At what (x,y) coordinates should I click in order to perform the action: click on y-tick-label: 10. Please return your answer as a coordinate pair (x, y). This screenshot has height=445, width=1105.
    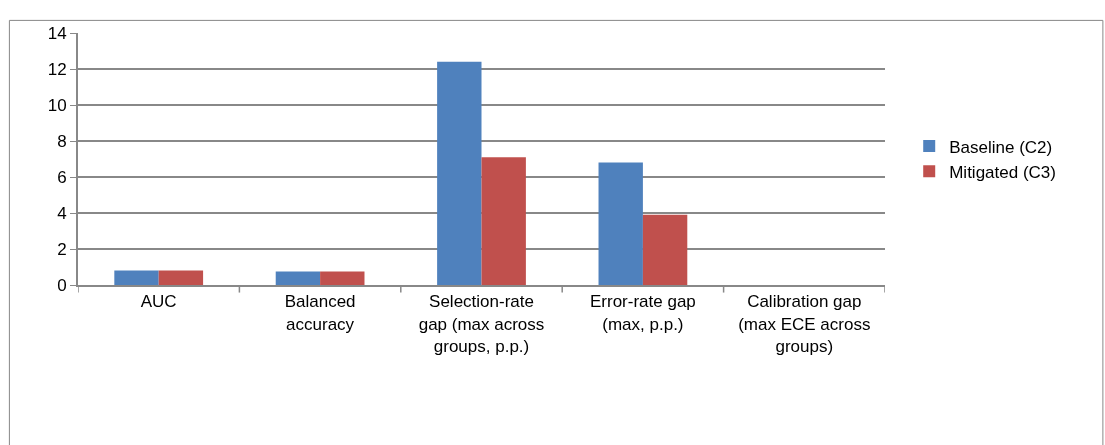
    Looking at the image, I should click on (57, 105).